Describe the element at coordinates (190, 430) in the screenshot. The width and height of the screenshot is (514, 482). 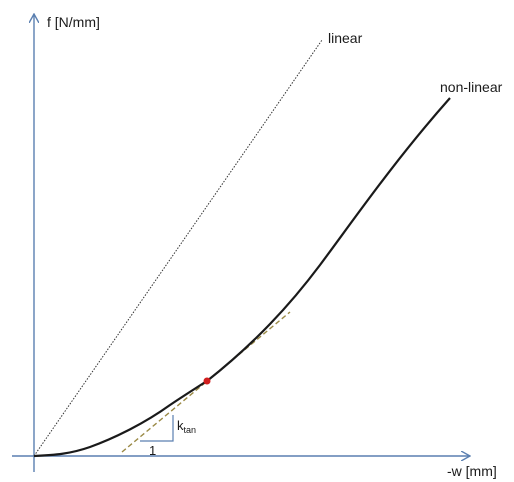
I see `k-subscript: tan` at that location.